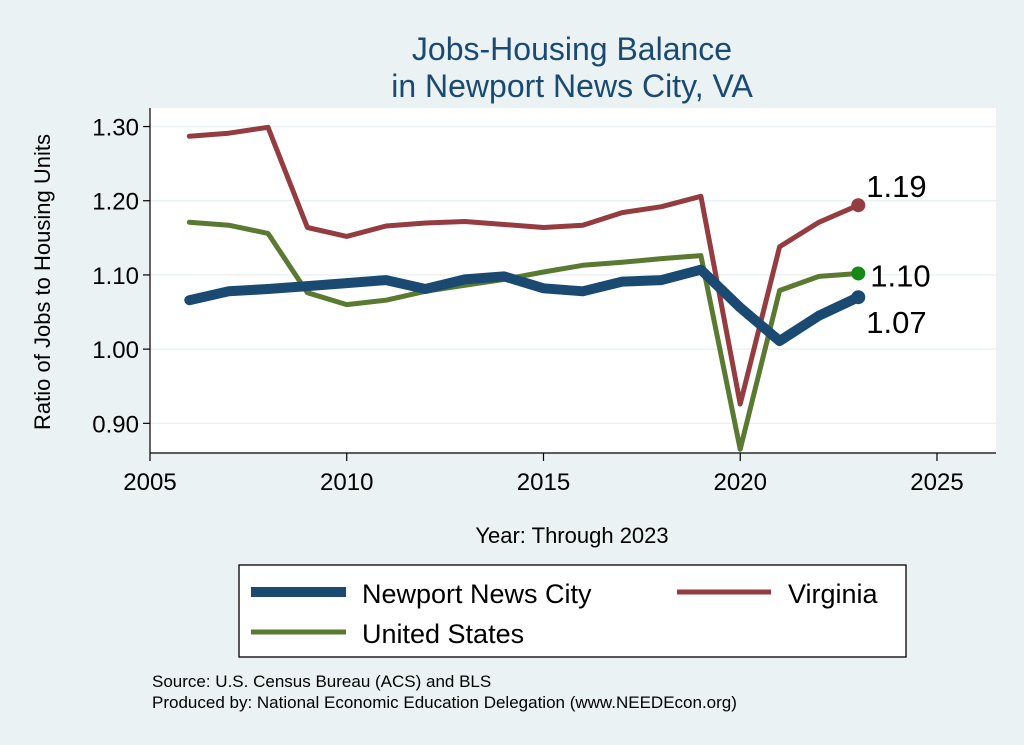 This screenshot has height=745, width=1024. What do you see at coordinates (740, 482) in the screenshot?
I see `x-tick-label: 2020` at bounding box center [740, 482].